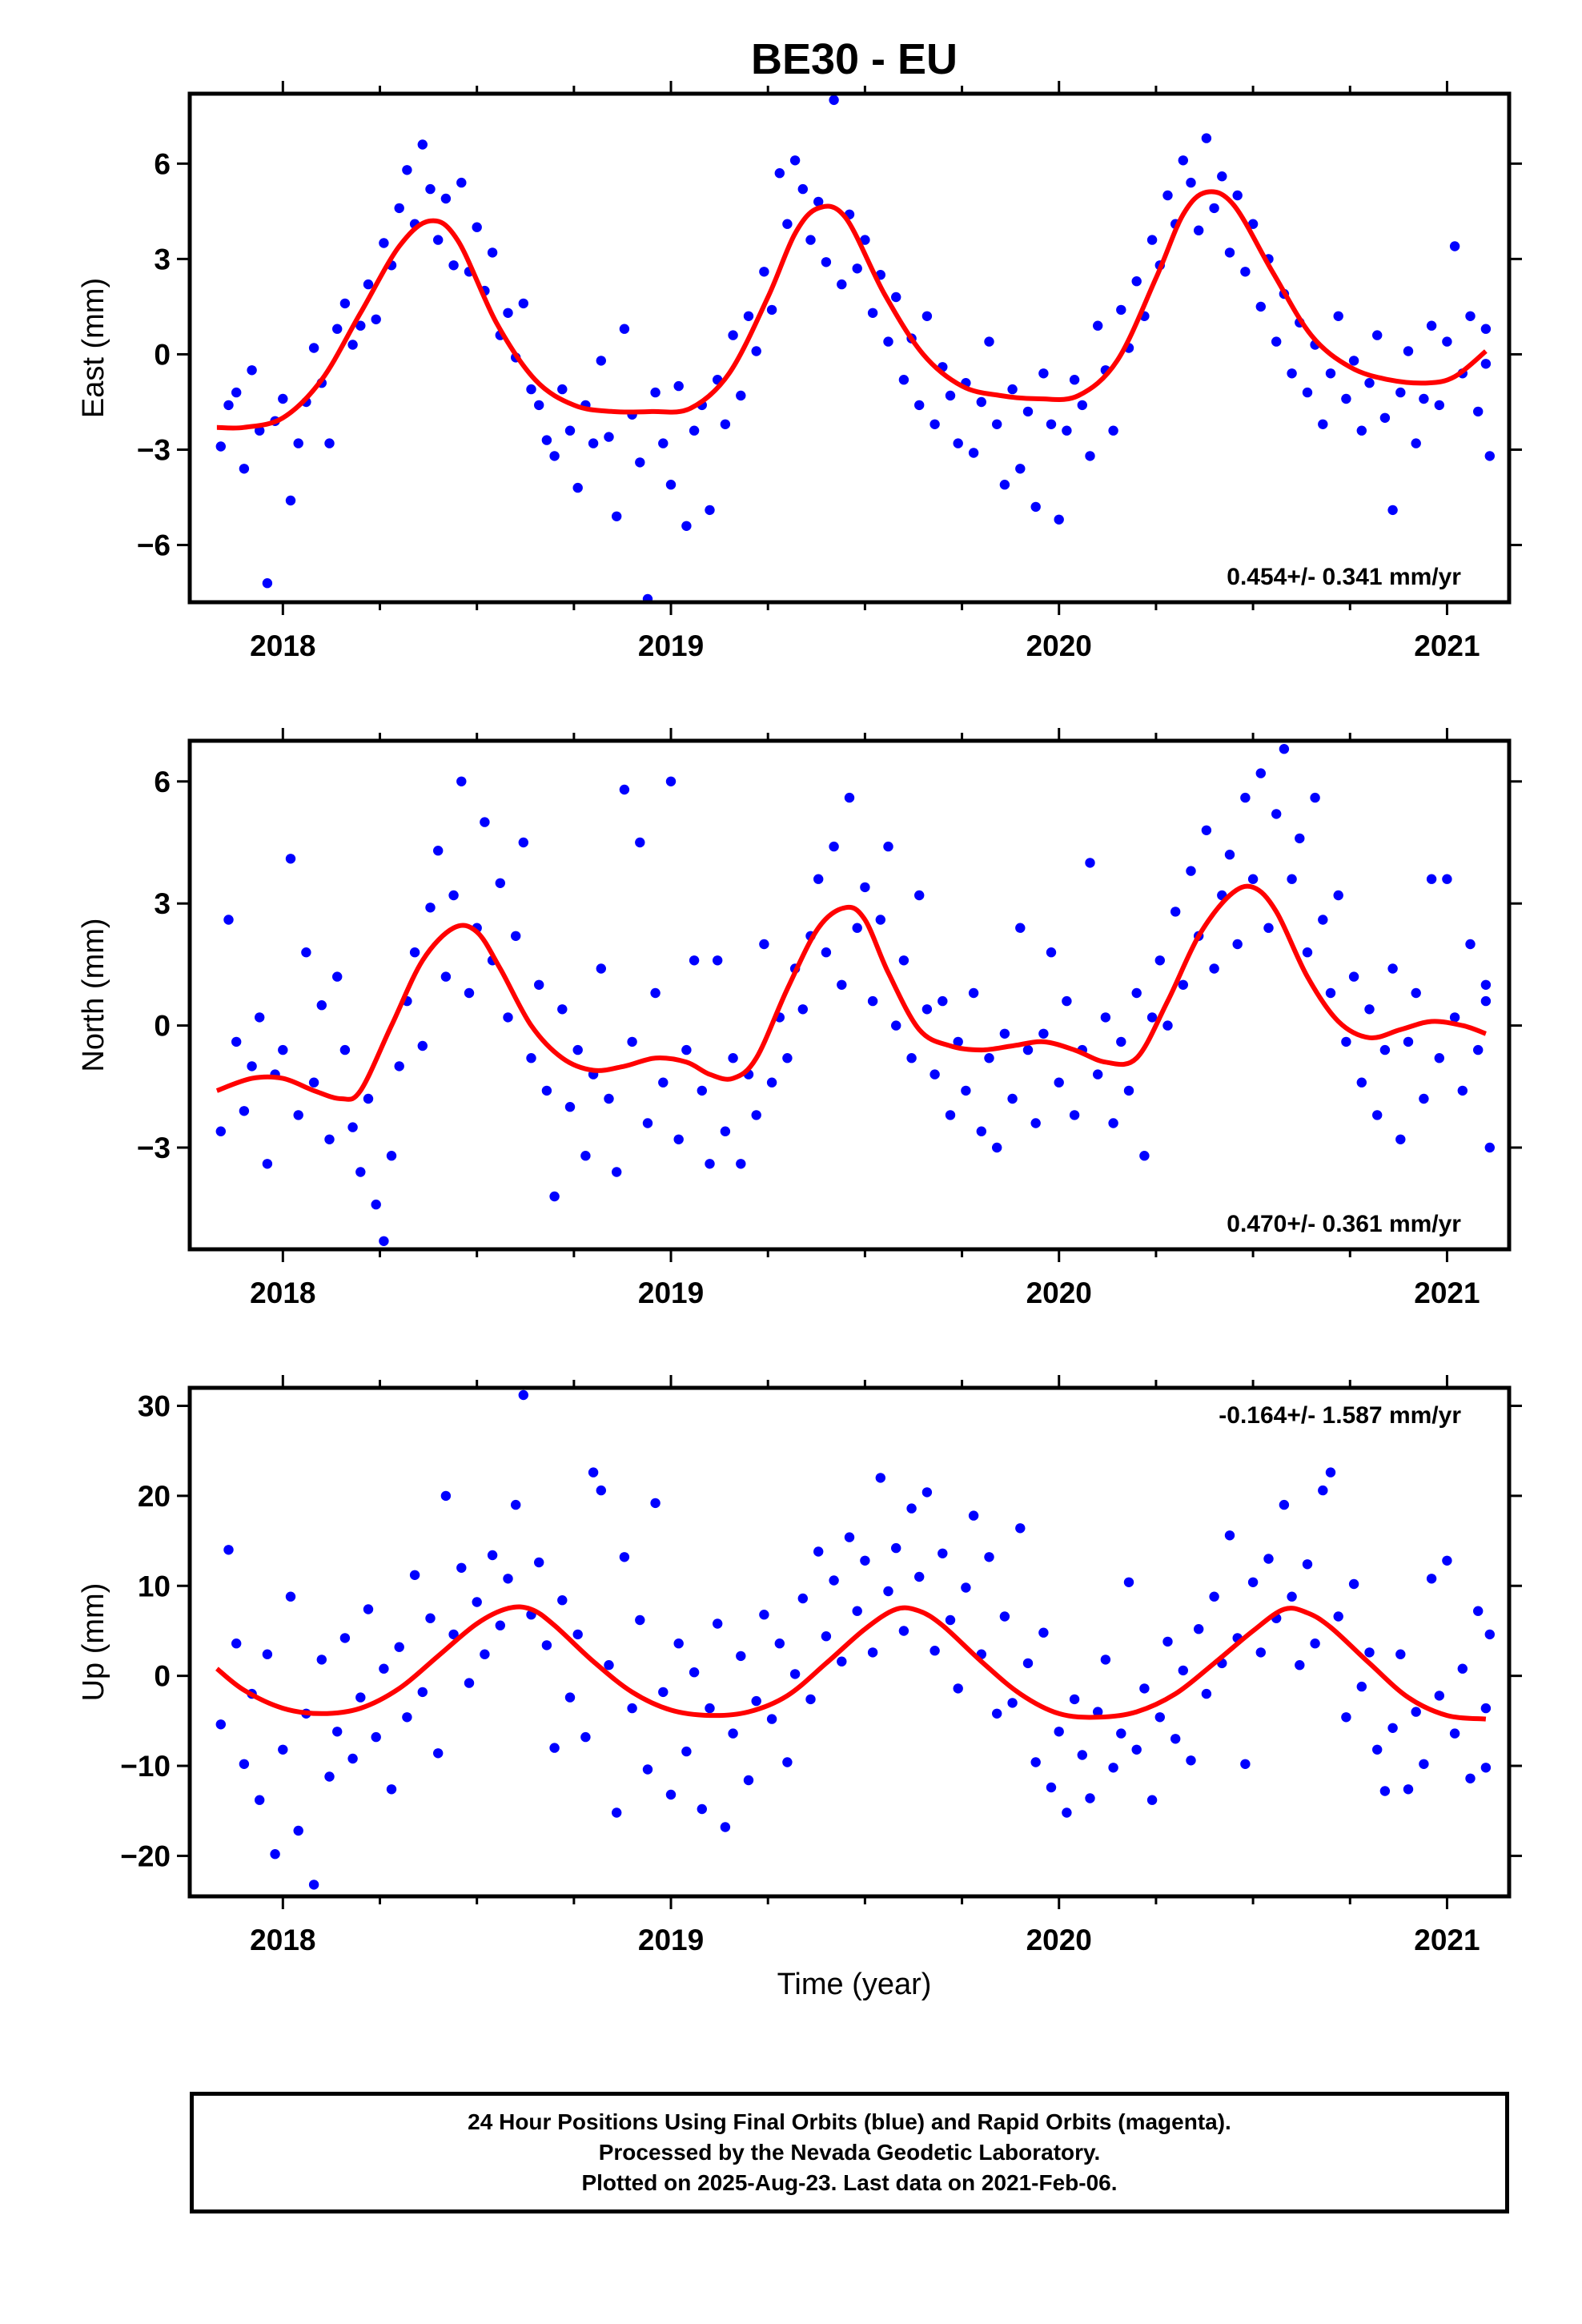 The width and height of the screenshot is (1582, 2324). I want to click on east-y-tick-label: 6, so click(162, 163).